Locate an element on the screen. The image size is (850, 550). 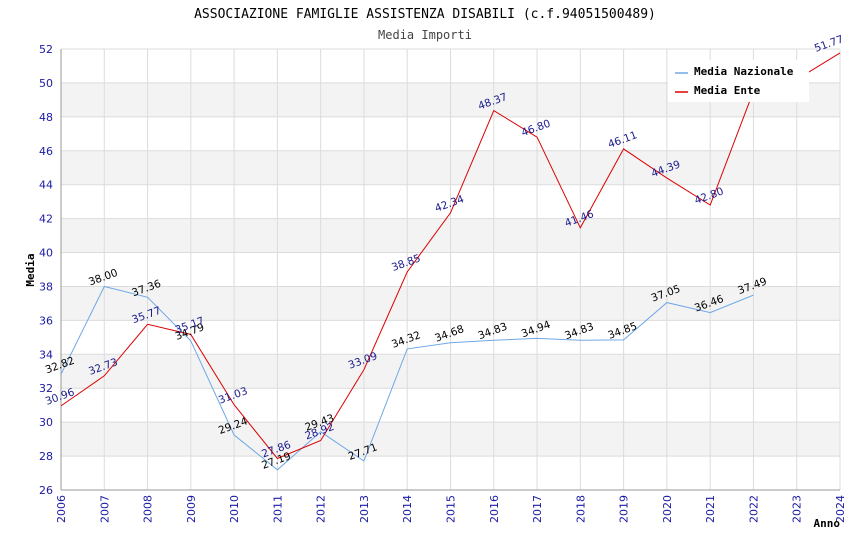
data-label-media-nazionale: 34.85 is located at coordinates (622, 331).